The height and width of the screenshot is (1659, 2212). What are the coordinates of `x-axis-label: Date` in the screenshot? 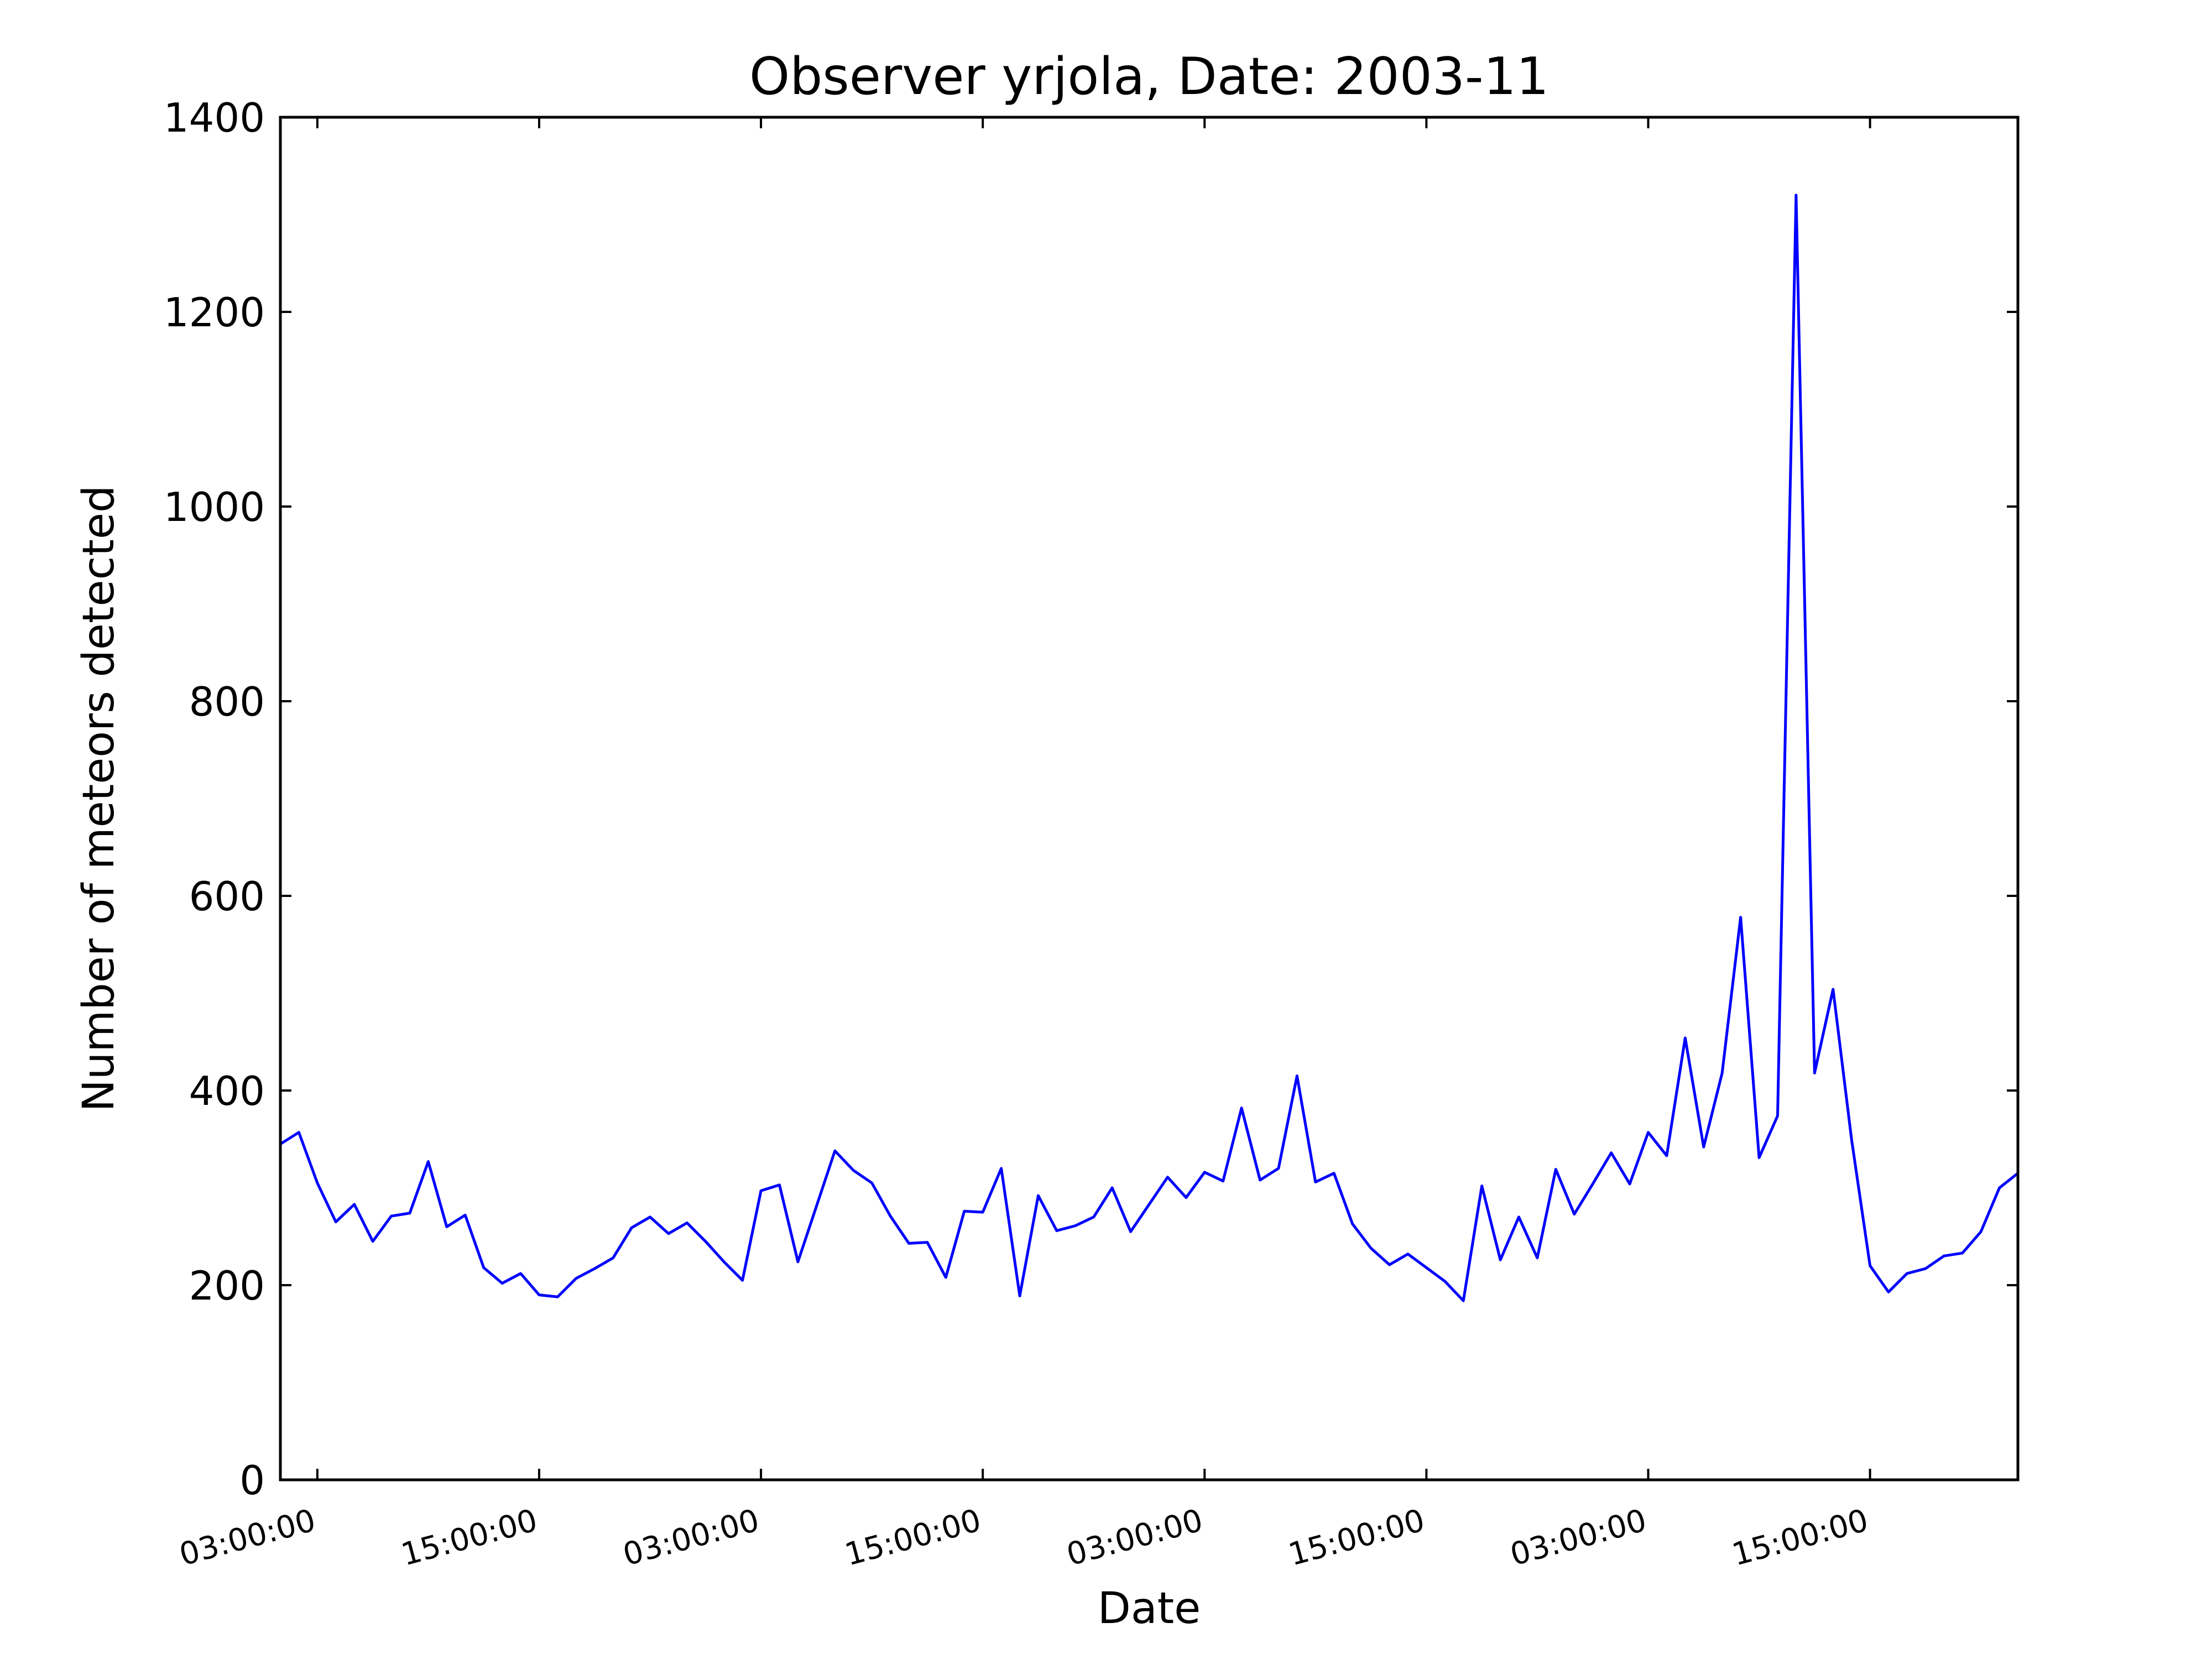 It's located at (1150, 1609).